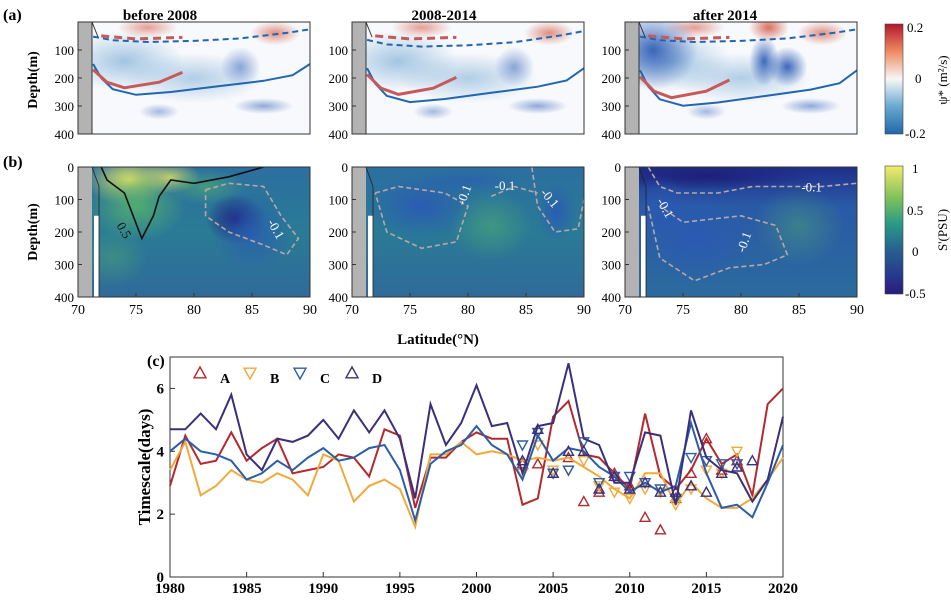 Image resolution: width=951 pixels, height=613 pixels. Describe the element at coordinates (942, 230) in the screenshot. I see `colorbar-b-label: S'(PSU)` at that location.